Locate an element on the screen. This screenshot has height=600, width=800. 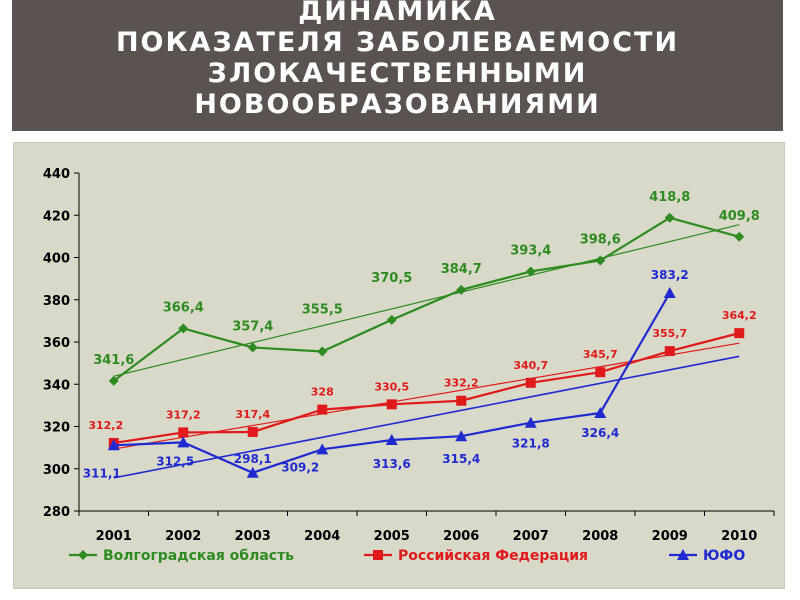
x-tick-label: 2001 is located at coordinates (114, 536).